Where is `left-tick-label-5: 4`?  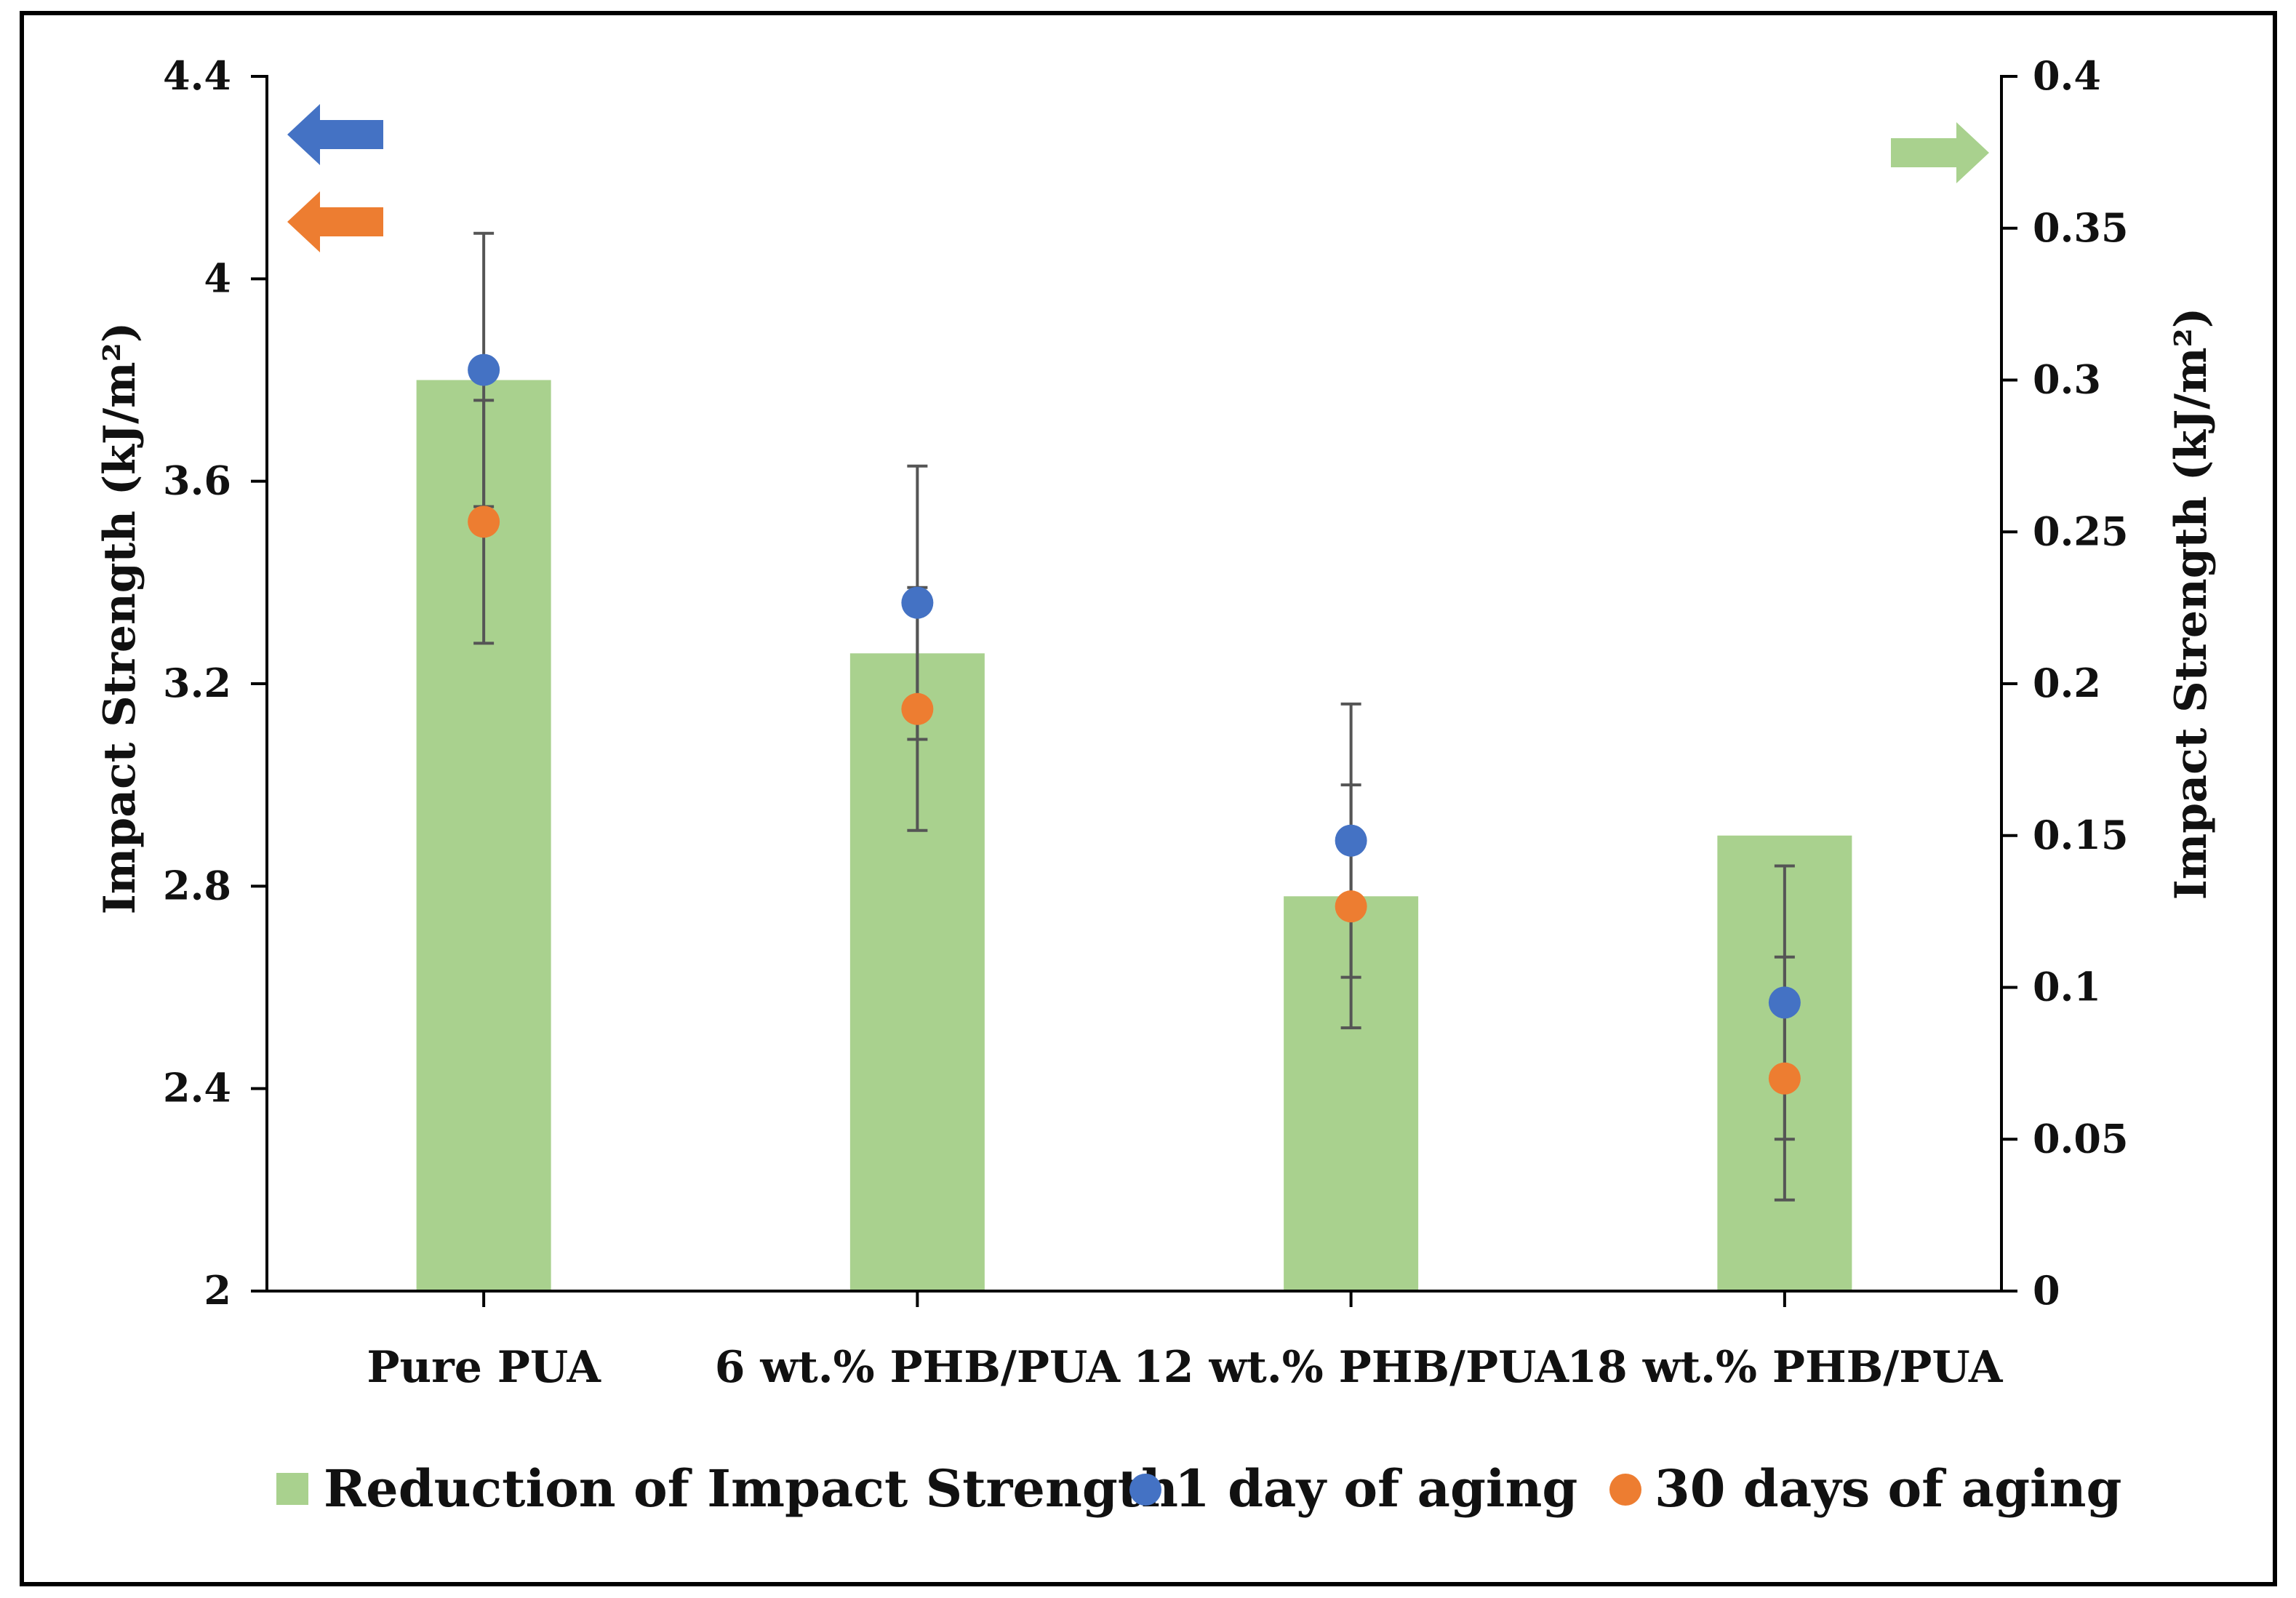 left-tick-label-5: 4 is located at coordinates (217, 278).